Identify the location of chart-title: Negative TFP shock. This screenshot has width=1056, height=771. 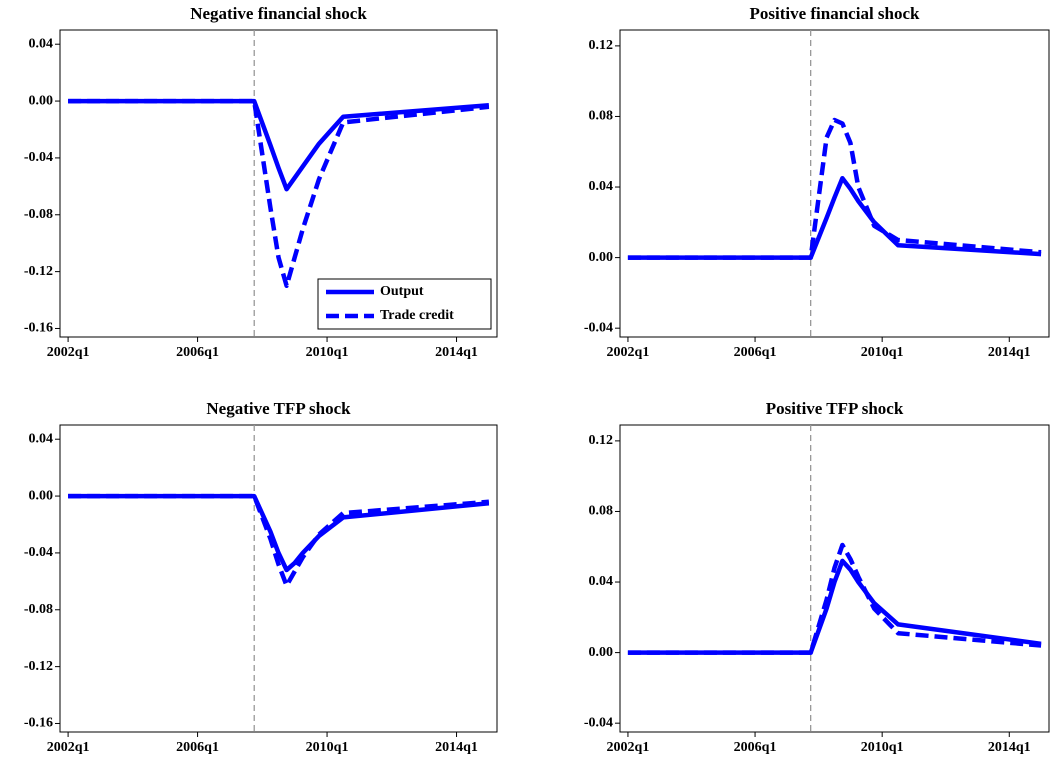
(278, 408).